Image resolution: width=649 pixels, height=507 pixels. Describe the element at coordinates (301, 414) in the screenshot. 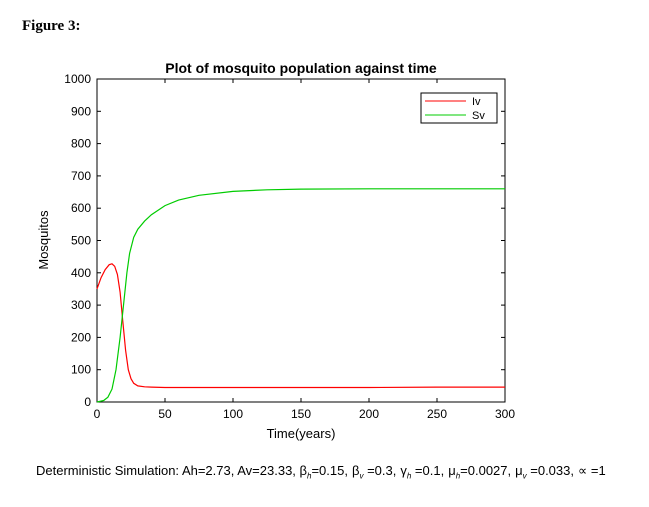

I see `x-tick-label: 150` at that location.